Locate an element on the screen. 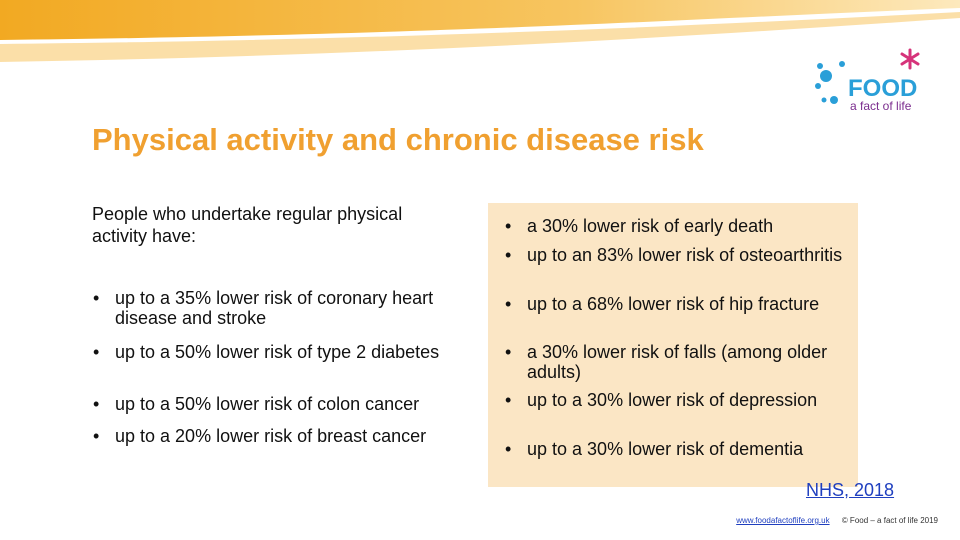 The height and width of the screenshot is (540, 960). food-a-fact-of-life-logo: FOOD a fact of life is located at coordinates (867, 80).